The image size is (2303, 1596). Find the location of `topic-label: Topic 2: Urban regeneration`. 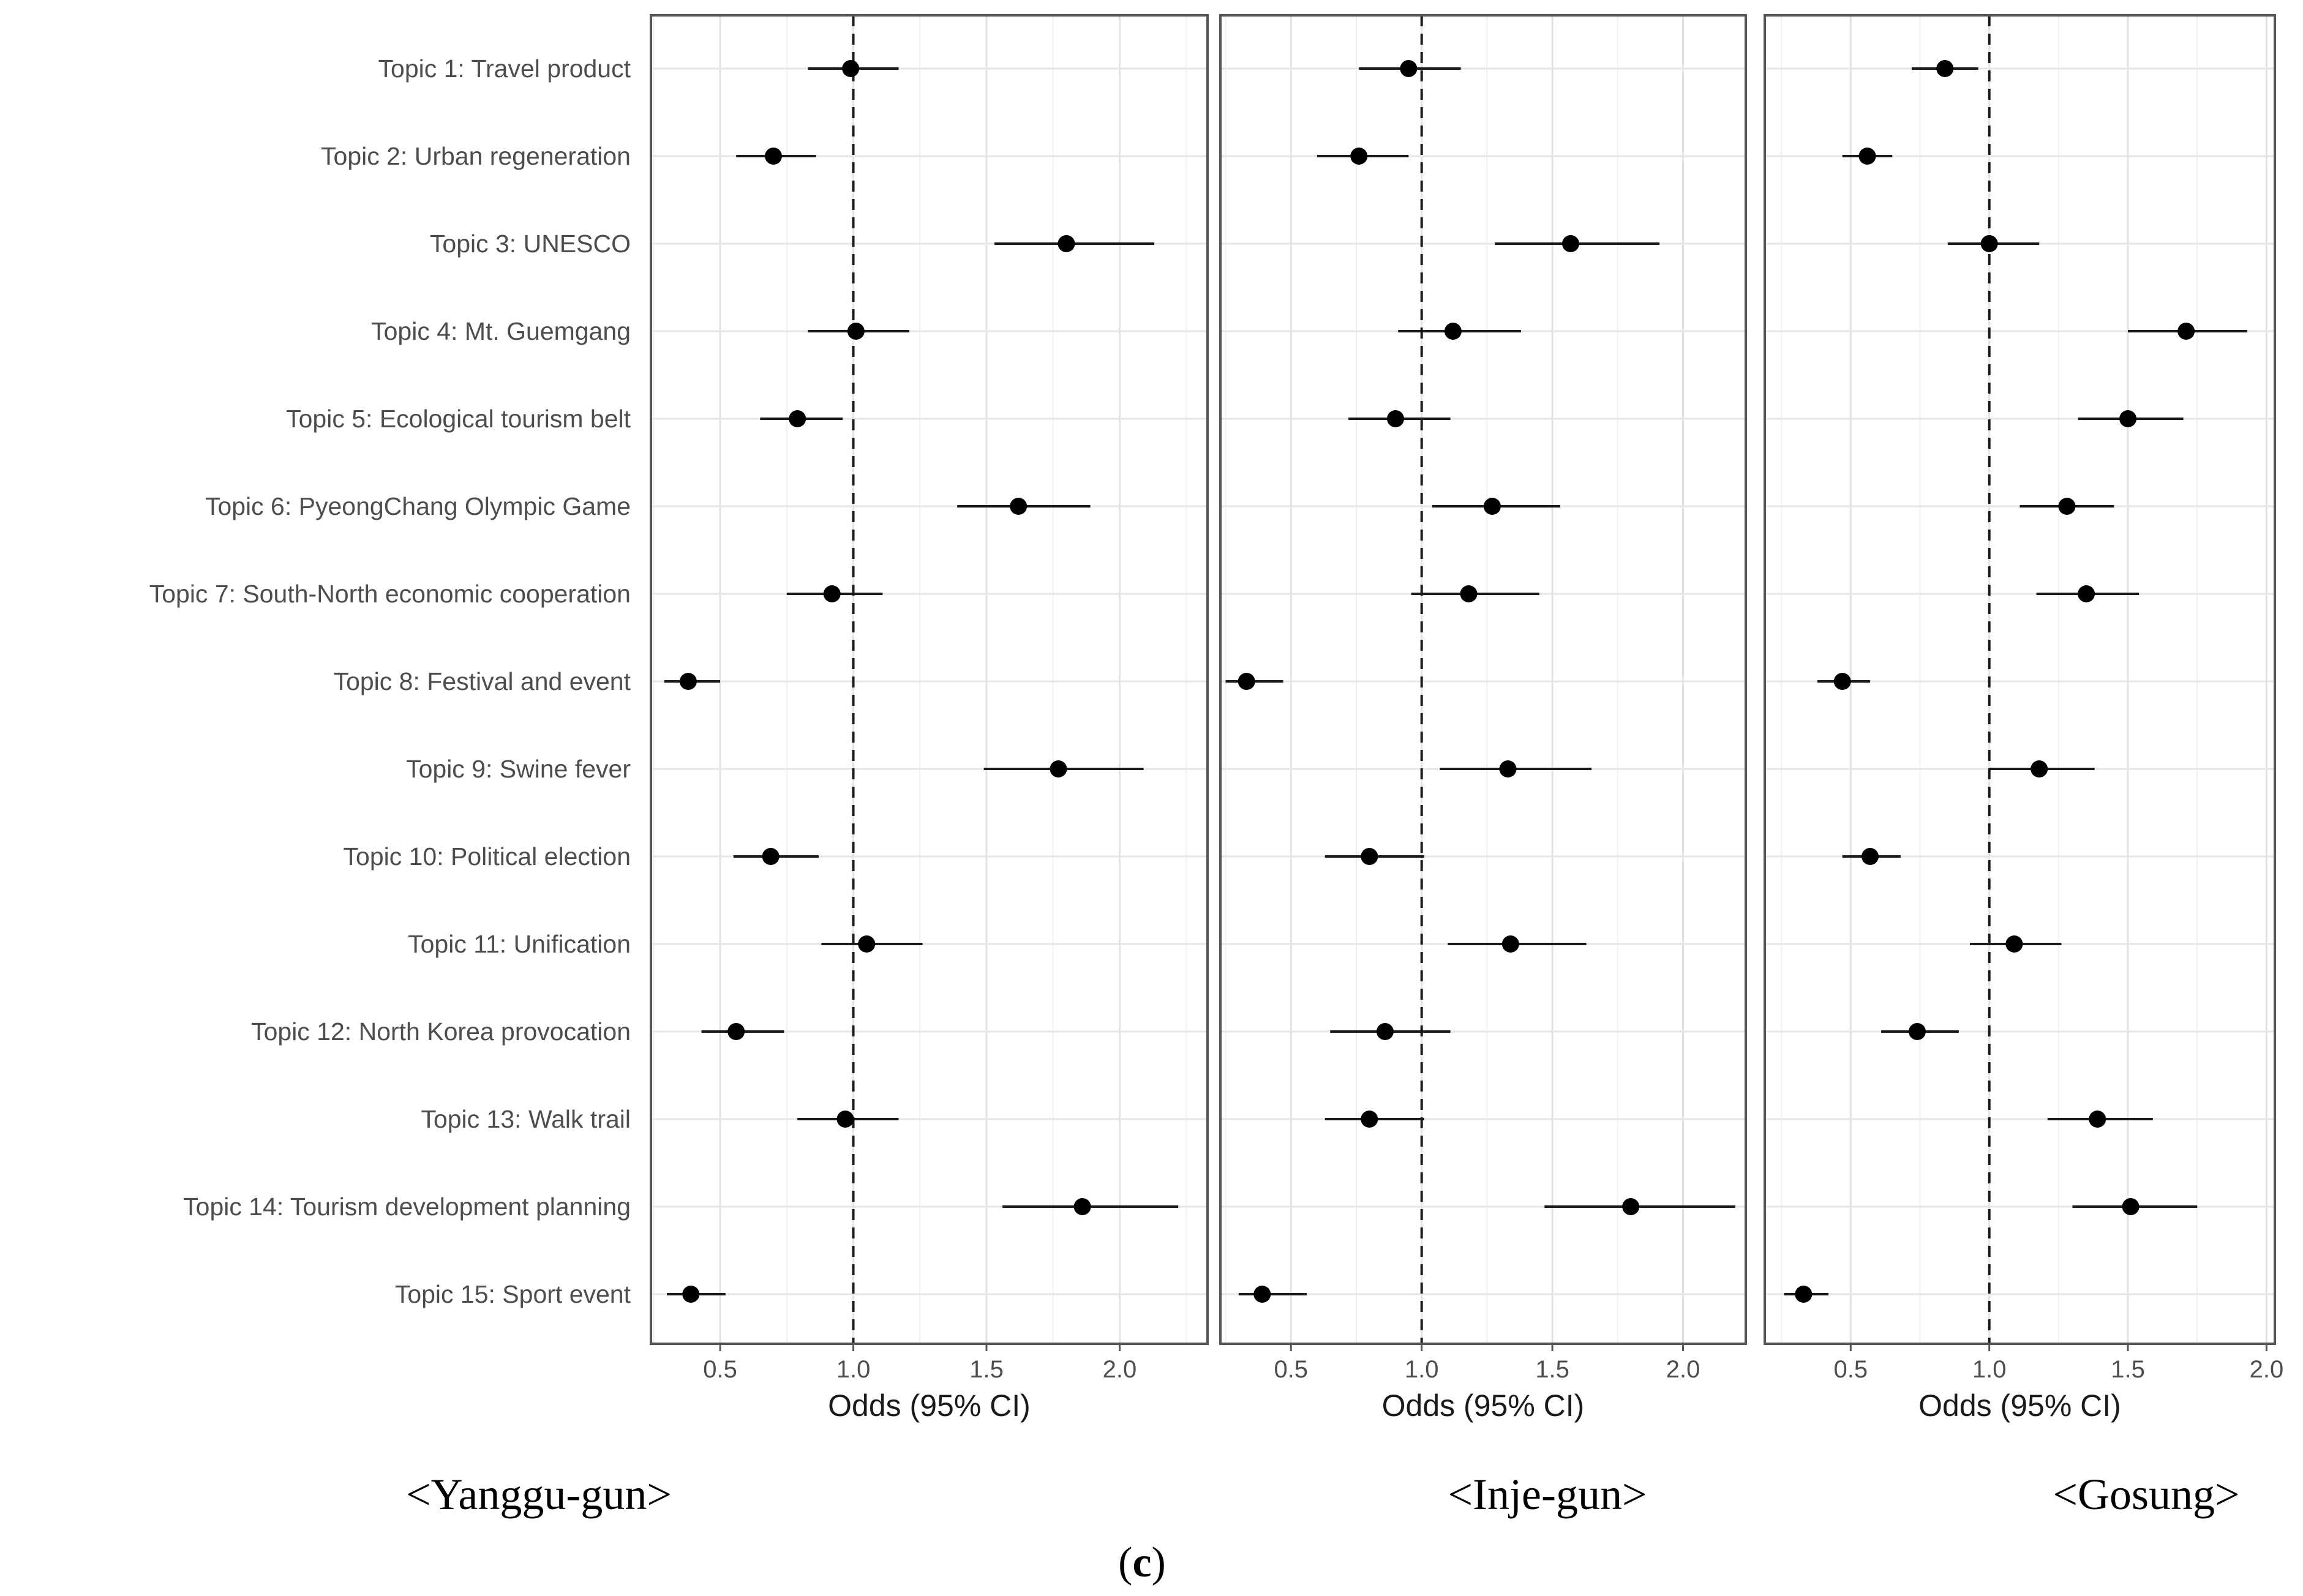

topic-label: Topic 2: Urban regeneration is located at coordinates (476, 156).